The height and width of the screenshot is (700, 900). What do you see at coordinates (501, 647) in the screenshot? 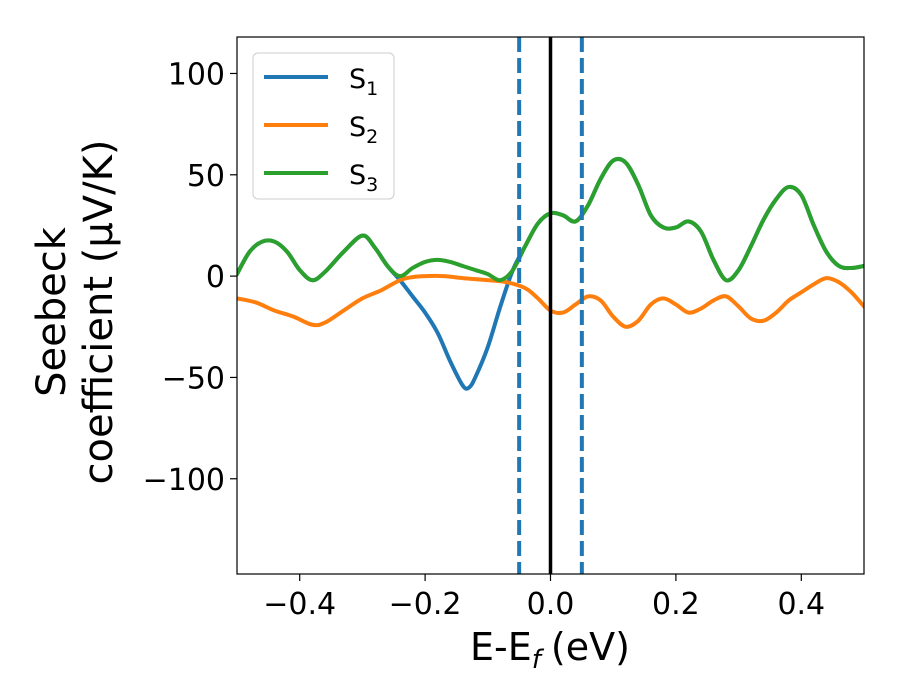
I see `x-axis-label-main: E-E` at bounding box center [501, 647].